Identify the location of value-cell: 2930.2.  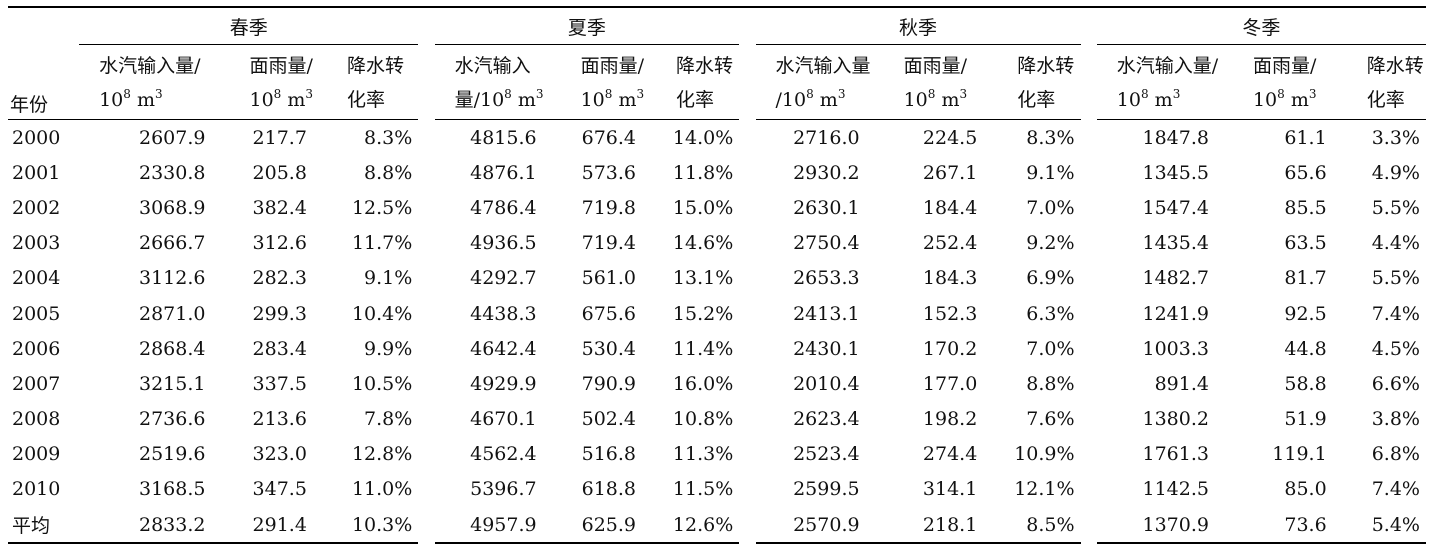
(826, 172).